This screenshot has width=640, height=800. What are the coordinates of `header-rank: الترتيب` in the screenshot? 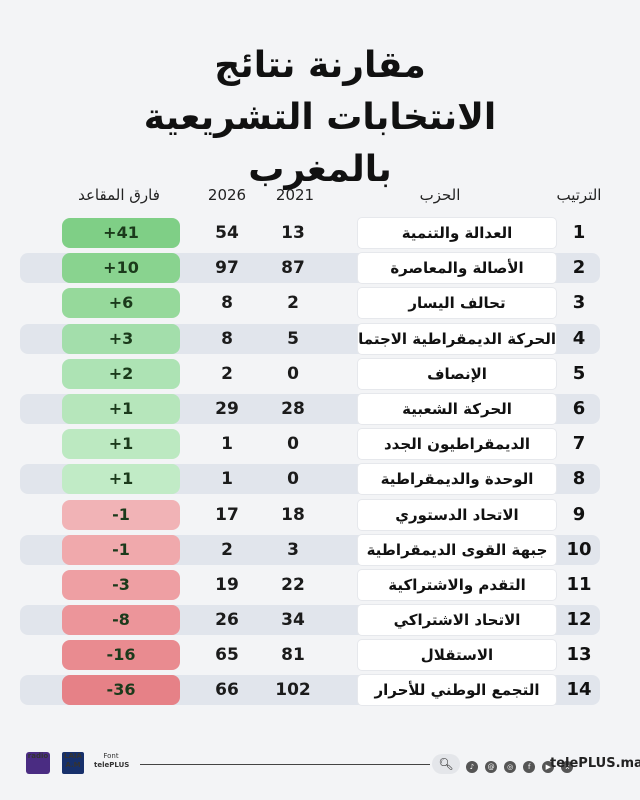 It's located at (579, 195).